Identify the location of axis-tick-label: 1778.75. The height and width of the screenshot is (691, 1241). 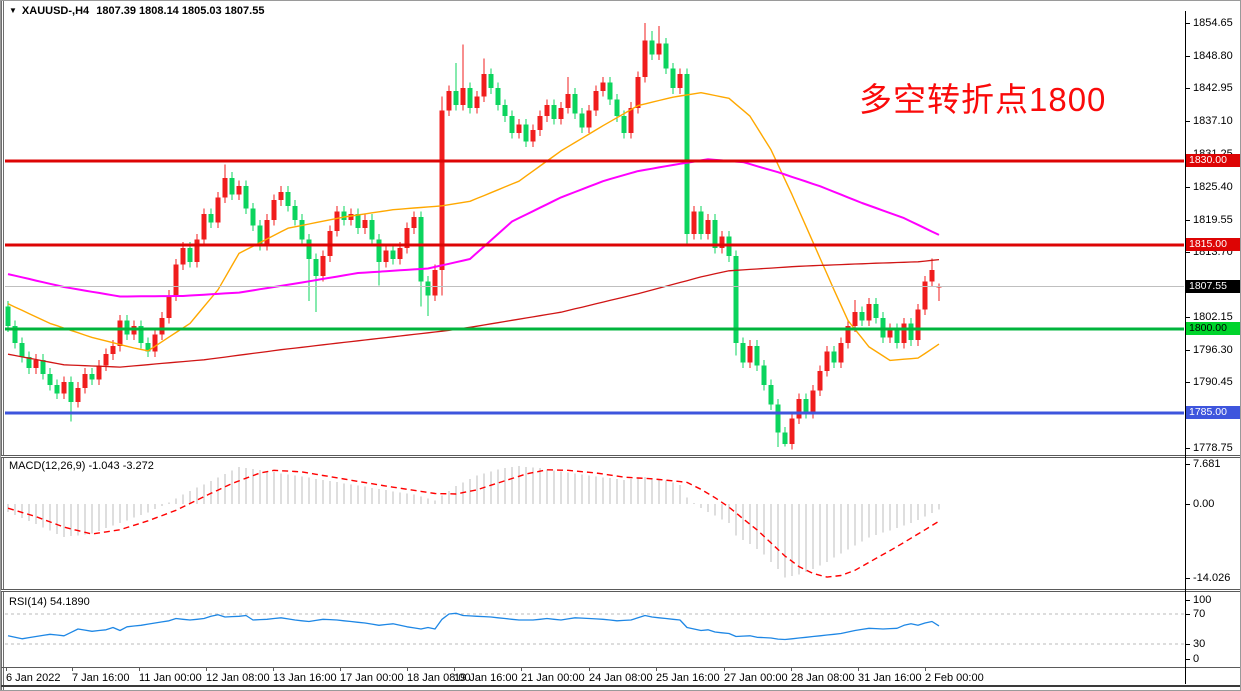
(1213, 448).